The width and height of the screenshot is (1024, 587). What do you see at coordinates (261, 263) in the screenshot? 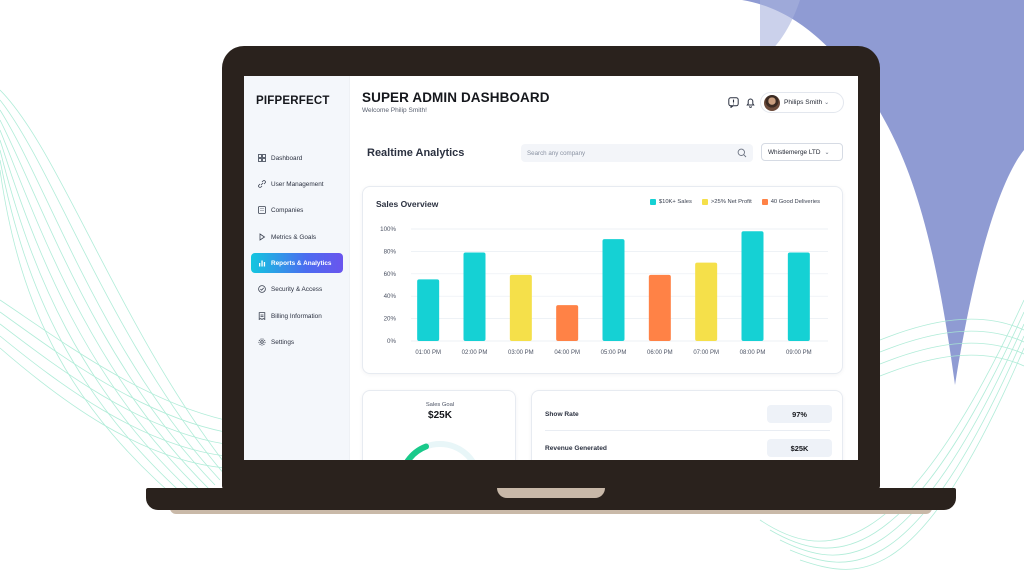
I see `bar-chart-icon` at bounding box center [261, 263].